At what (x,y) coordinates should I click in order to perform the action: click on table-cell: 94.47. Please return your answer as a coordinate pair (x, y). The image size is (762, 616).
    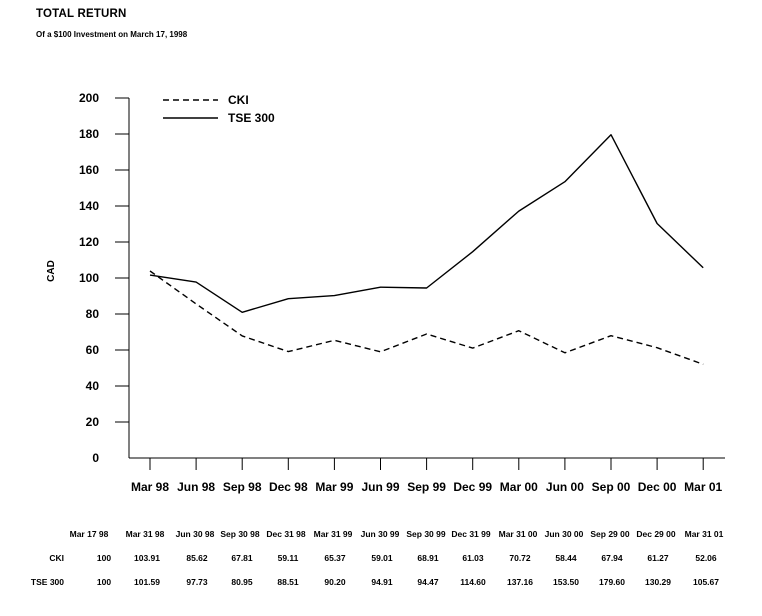
    Looking at the image, I should click on (428, 582).